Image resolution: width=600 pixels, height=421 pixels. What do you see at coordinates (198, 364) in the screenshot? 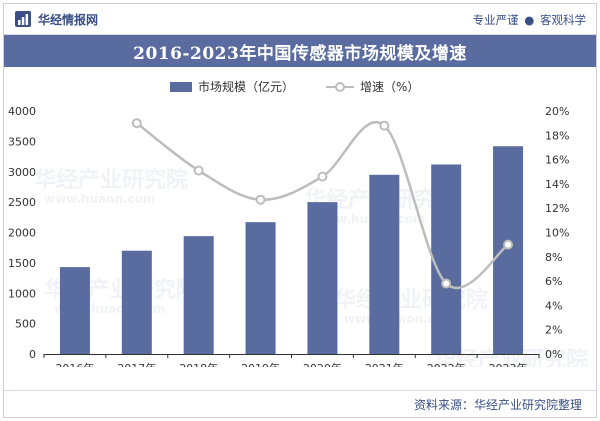
I see `x-tick-label: 2018年` at bounding box center [198, 364].